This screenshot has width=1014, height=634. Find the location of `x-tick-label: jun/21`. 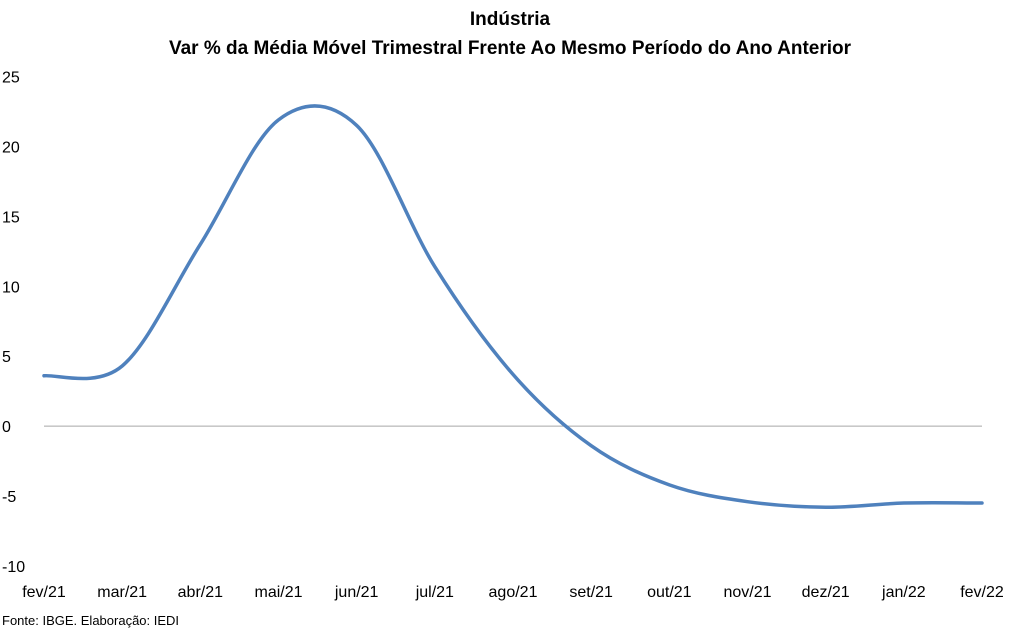

x-tick-label: jun/21 is located at coordinates (356, 592).